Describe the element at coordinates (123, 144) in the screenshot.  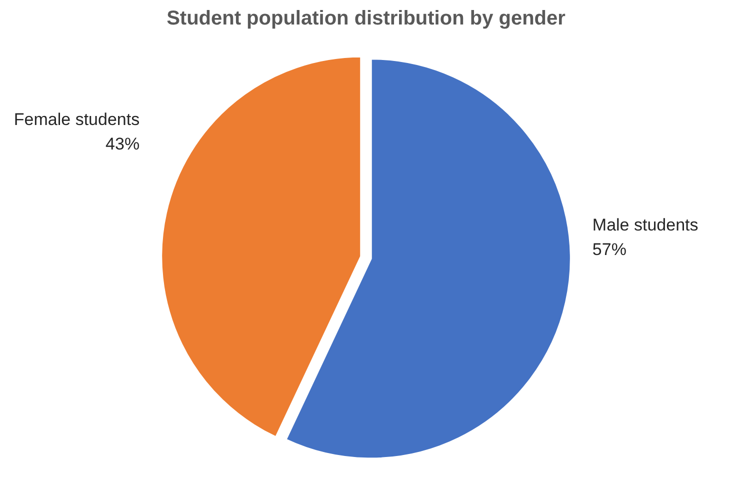
I see `data-label: 43%` at that location.